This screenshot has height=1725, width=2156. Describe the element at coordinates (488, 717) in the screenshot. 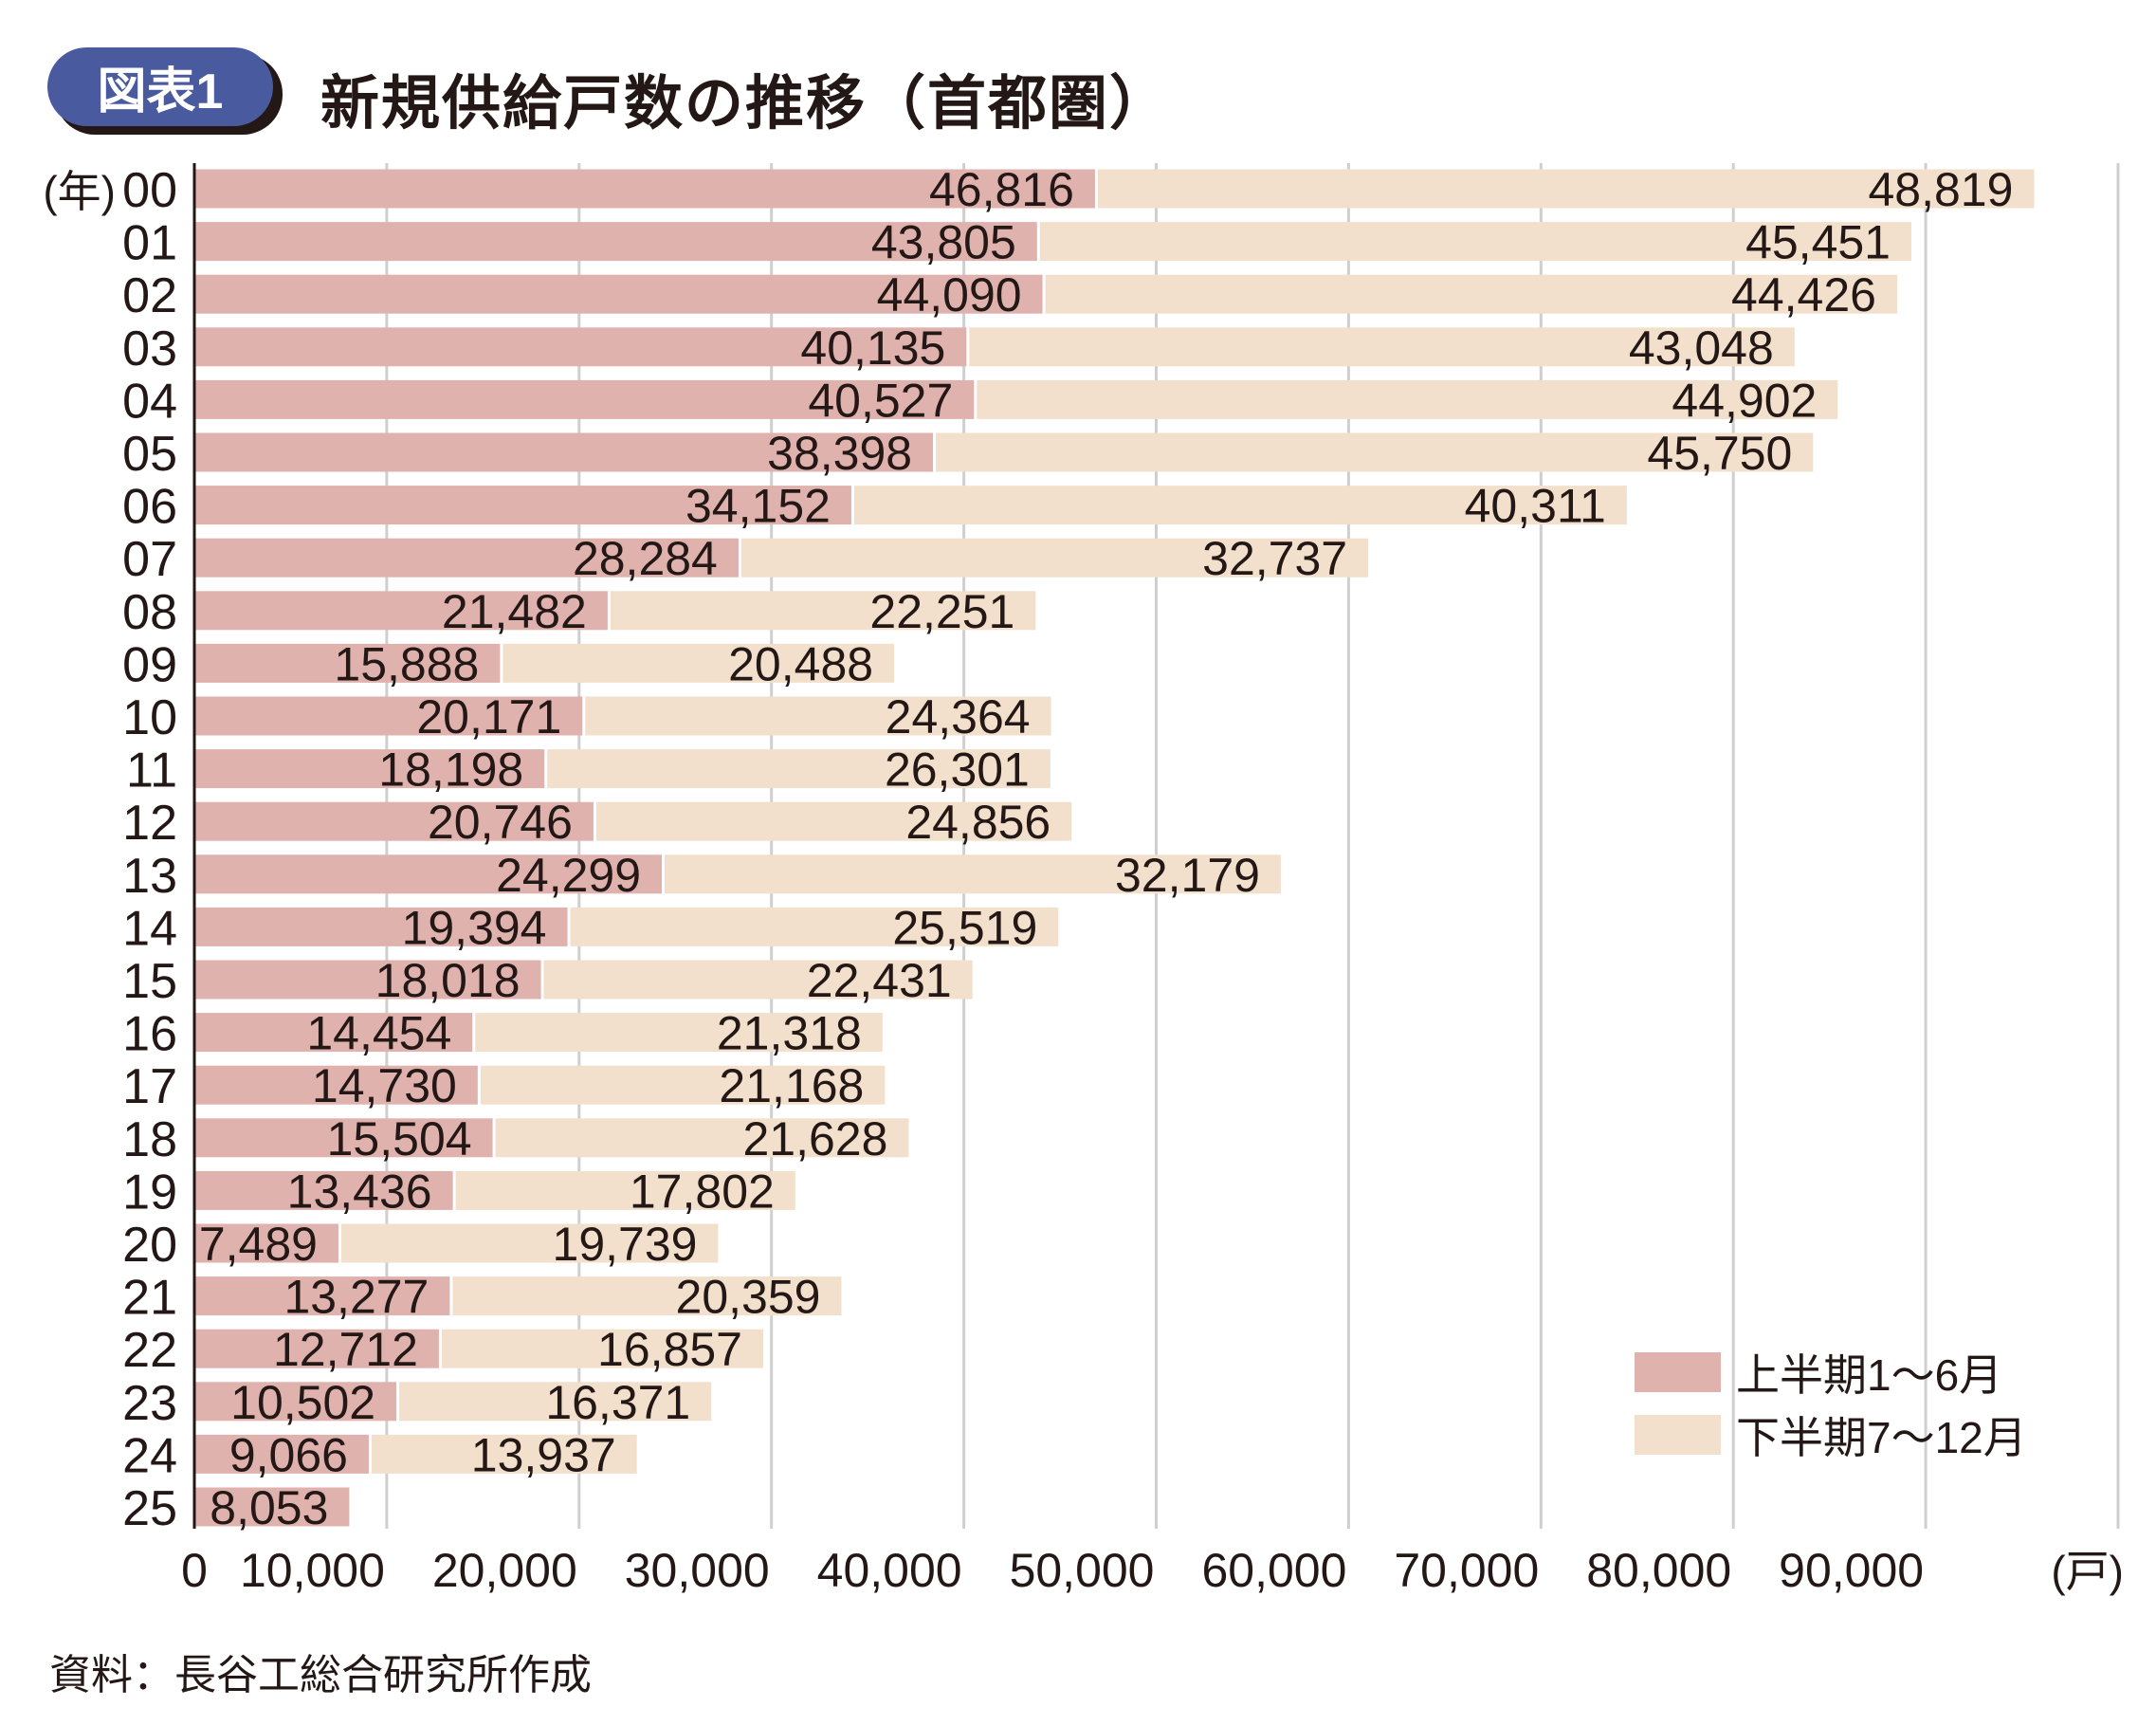

I see `data-label: 20,171` at that location.